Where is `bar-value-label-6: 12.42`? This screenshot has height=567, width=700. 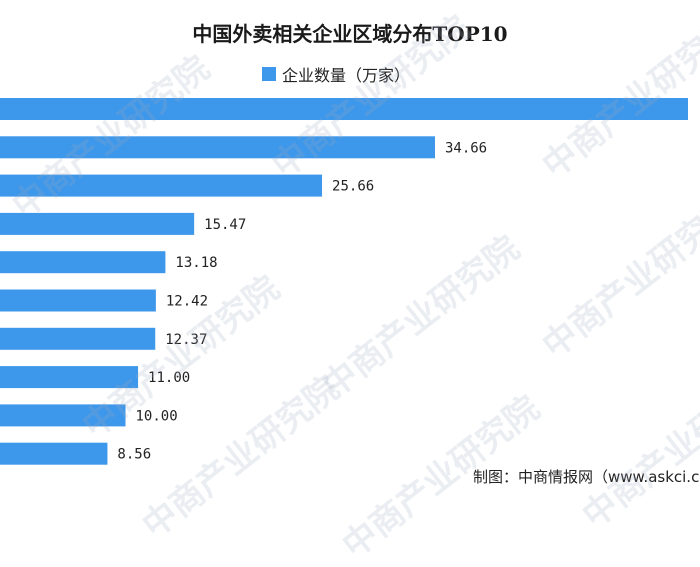
bar-value-label-6: 12.42 is located at coordinates (187, 302).